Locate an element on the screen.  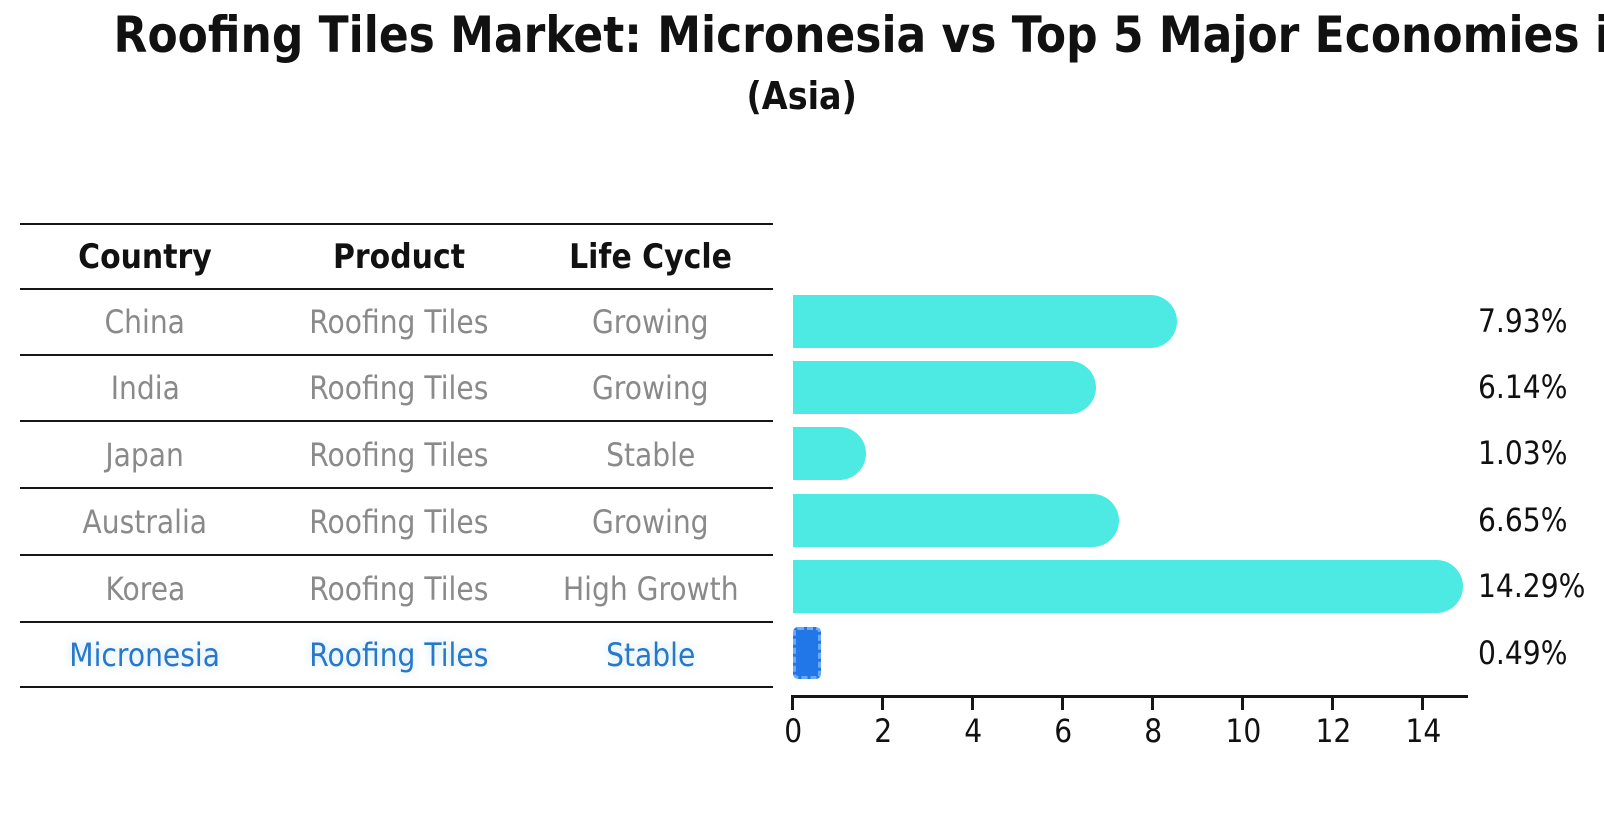
bar-japan is located at coordinates (830, 454).